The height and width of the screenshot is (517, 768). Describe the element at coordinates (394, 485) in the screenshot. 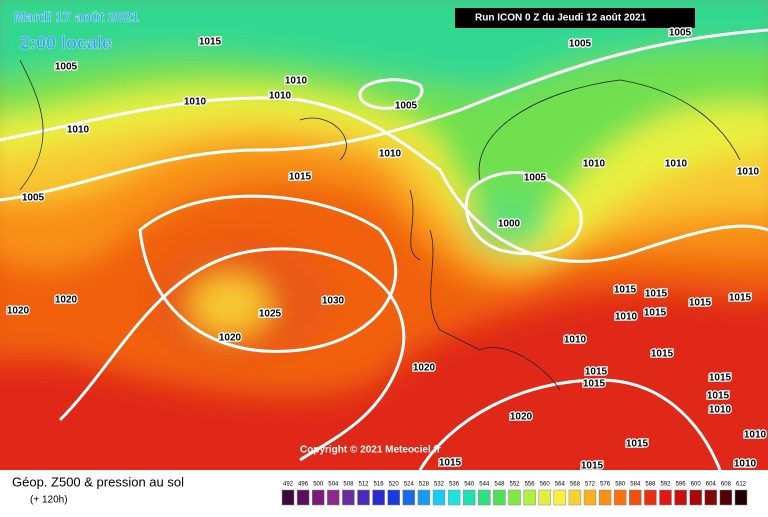

I see `scale-label: 520` at that location.